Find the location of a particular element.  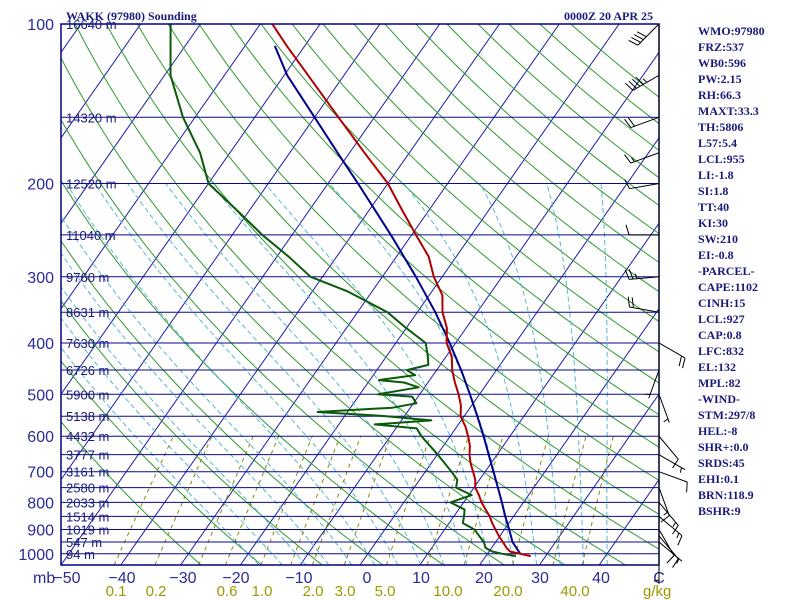

height-label: 1019 m is located at coordinates (87, 530).